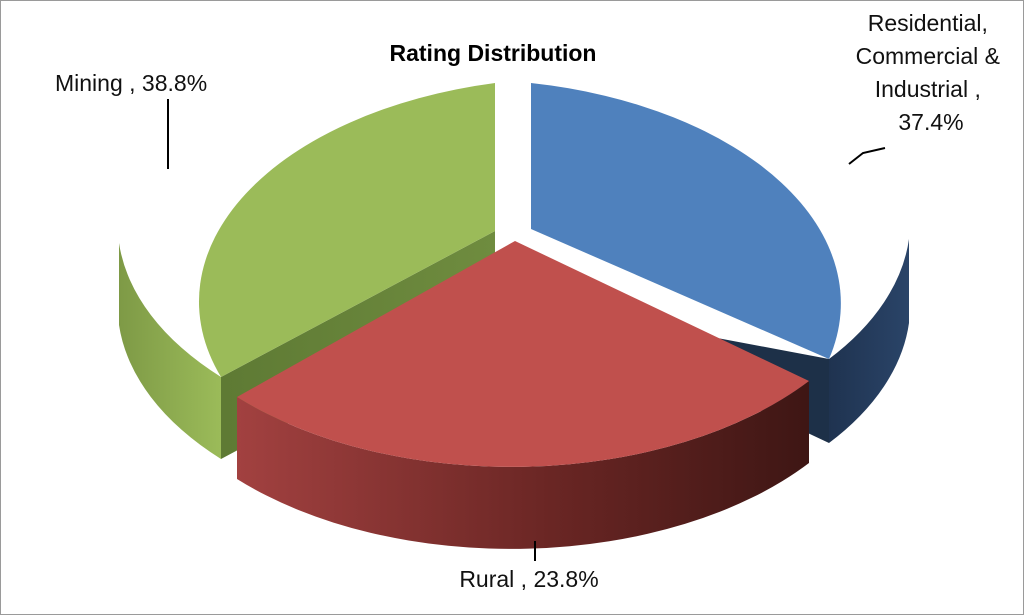  I want to click on slice-top-green, so click(346, 230).